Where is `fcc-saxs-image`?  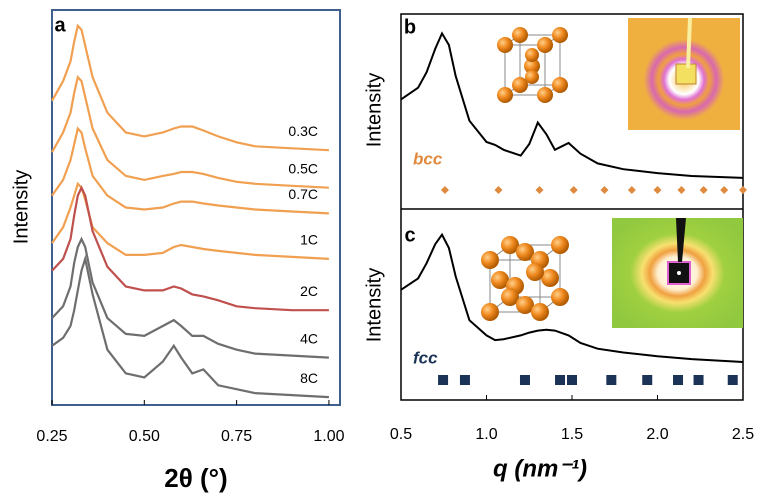
fcc-saxs-image is located at coordinates (677, 273).